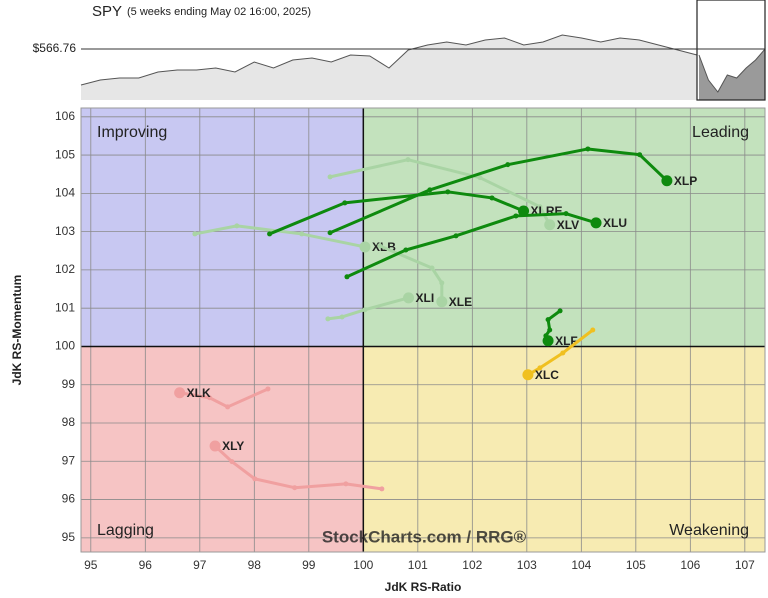 This screenshot has width=768, height=598. What do you see at coordinates (460, 302) in the screenshot?
I see `series-label: XLE` at bounding box center [460, 302].